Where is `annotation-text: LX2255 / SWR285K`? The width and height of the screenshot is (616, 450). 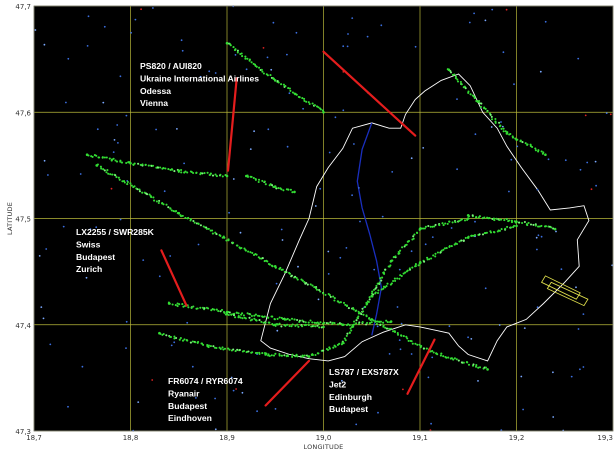 annotation-text: LX2255 / SWR285K is located at coordinates (115, 232).